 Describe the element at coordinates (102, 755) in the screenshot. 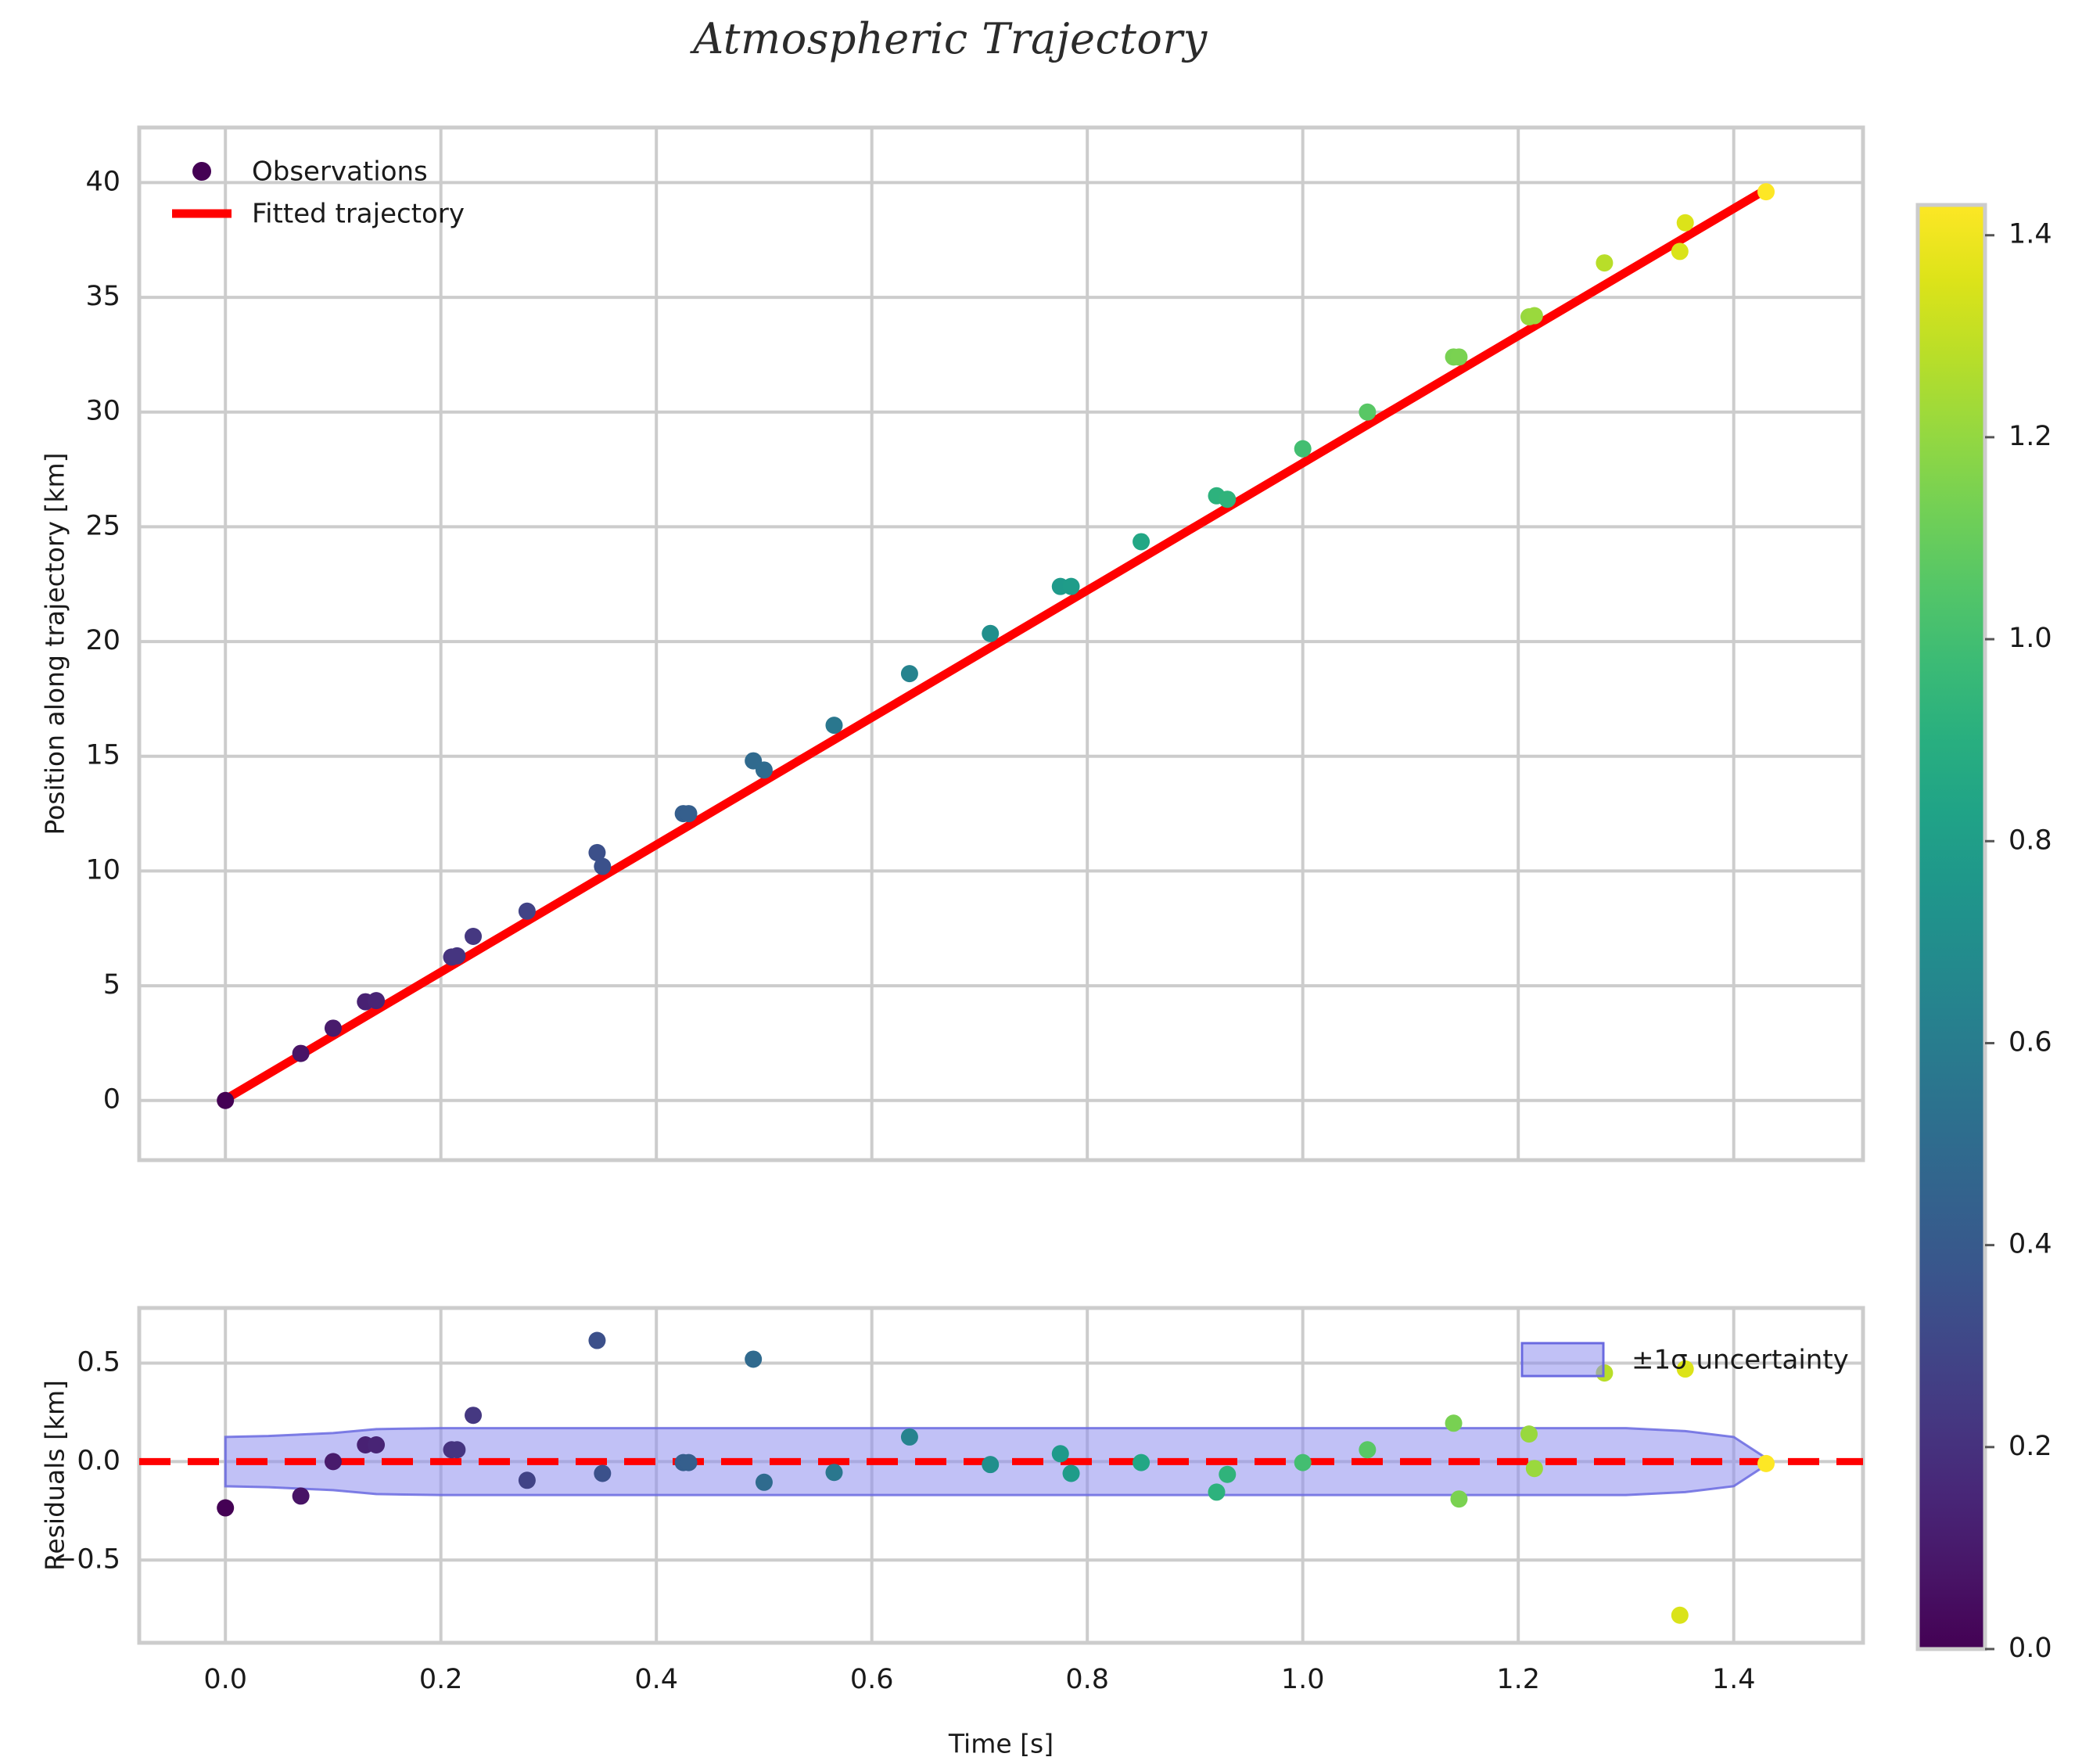

I see `main-ytick-label: 15` at that location.